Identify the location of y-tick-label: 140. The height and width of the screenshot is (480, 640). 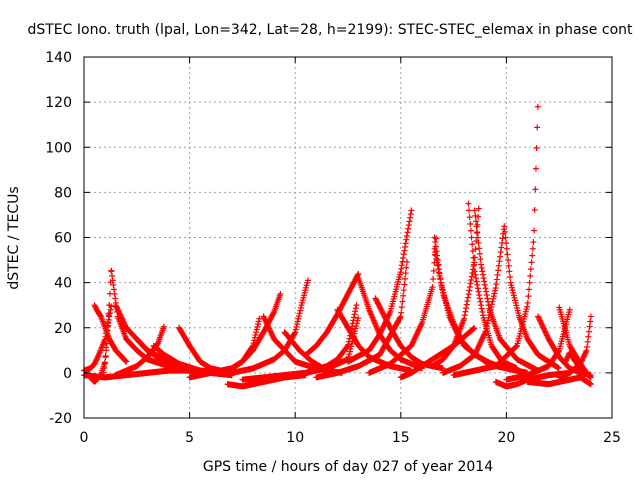
(58, 58).